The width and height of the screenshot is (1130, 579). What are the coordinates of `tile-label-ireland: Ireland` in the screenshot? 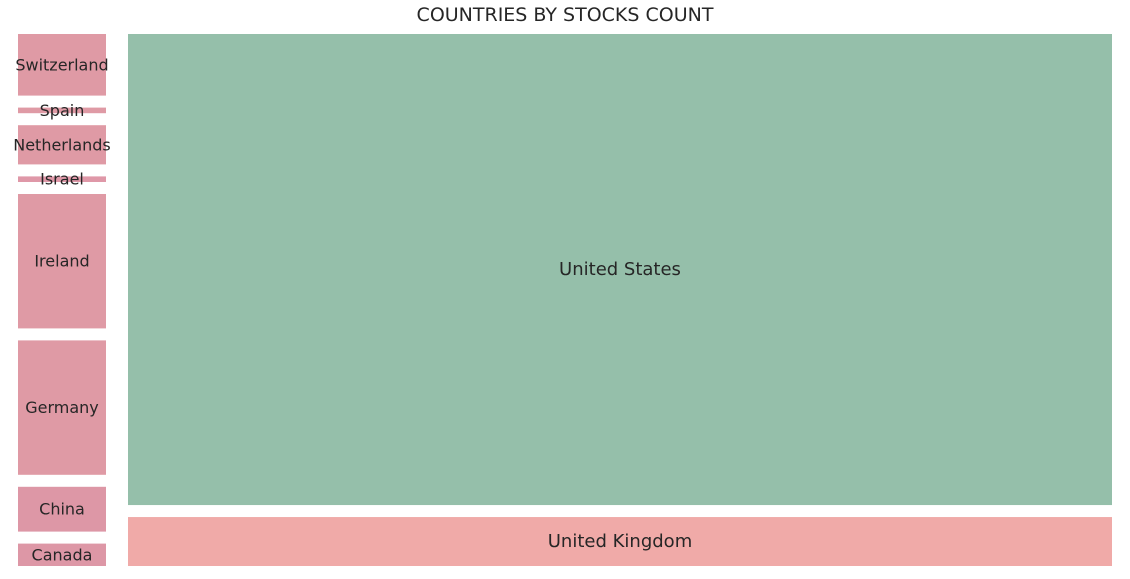 It's located at (61, 261).